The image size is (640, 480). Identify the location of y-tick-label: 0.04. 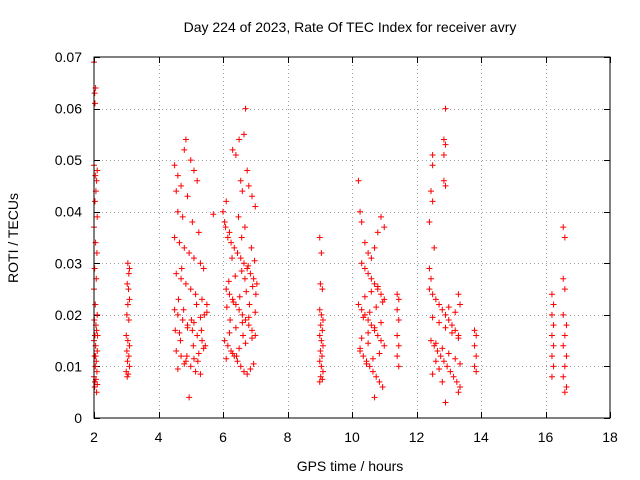
(68, 212).